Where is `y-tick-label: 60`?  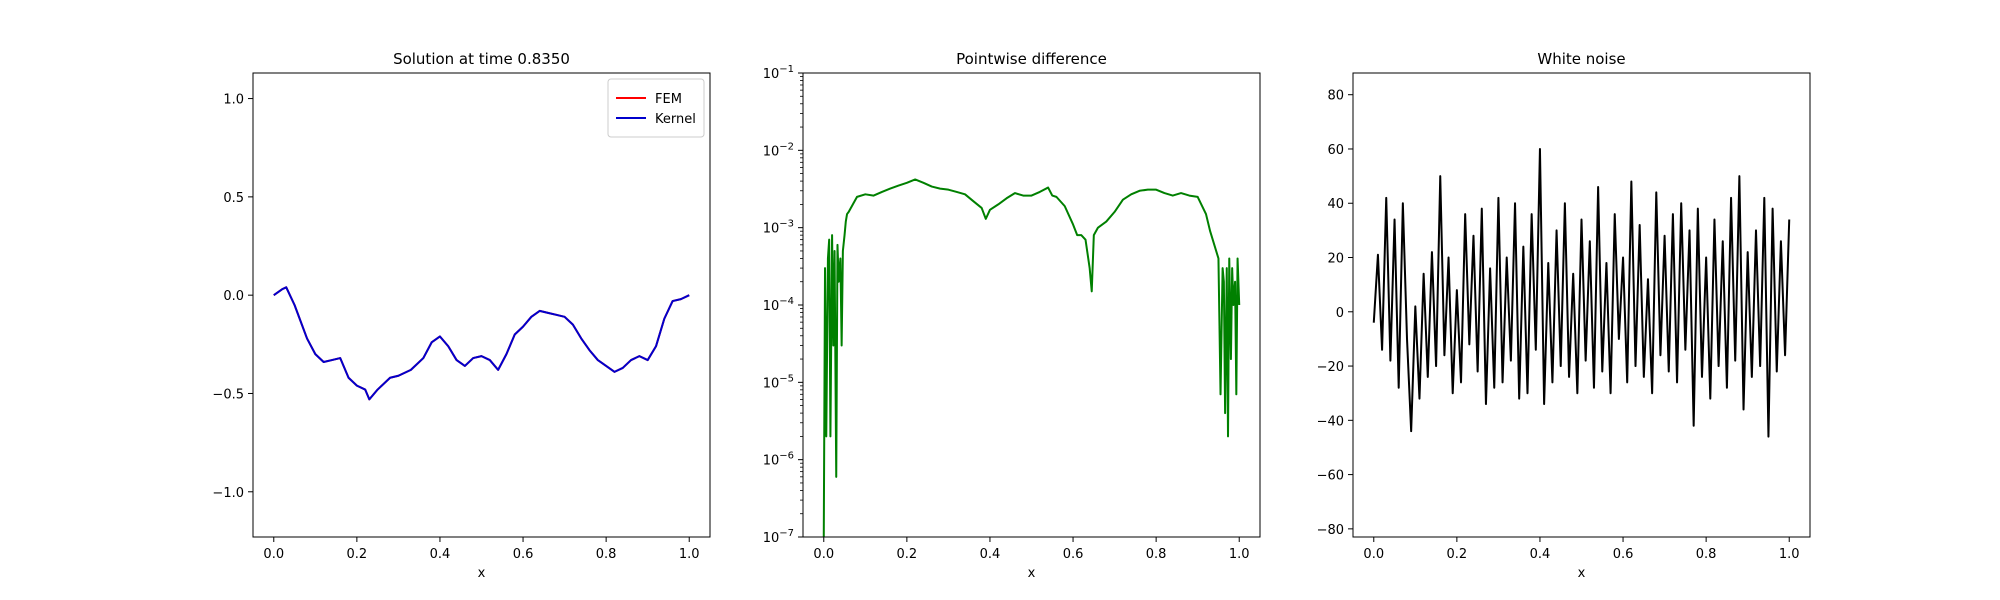
y-tick-label: 60 is located at coordinates (1335, 150).